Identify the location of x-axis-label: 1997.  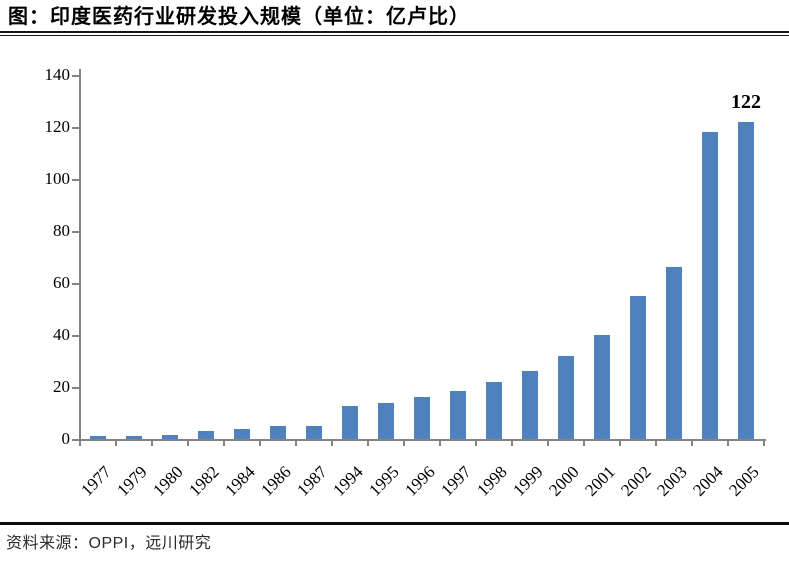
(456, 481).